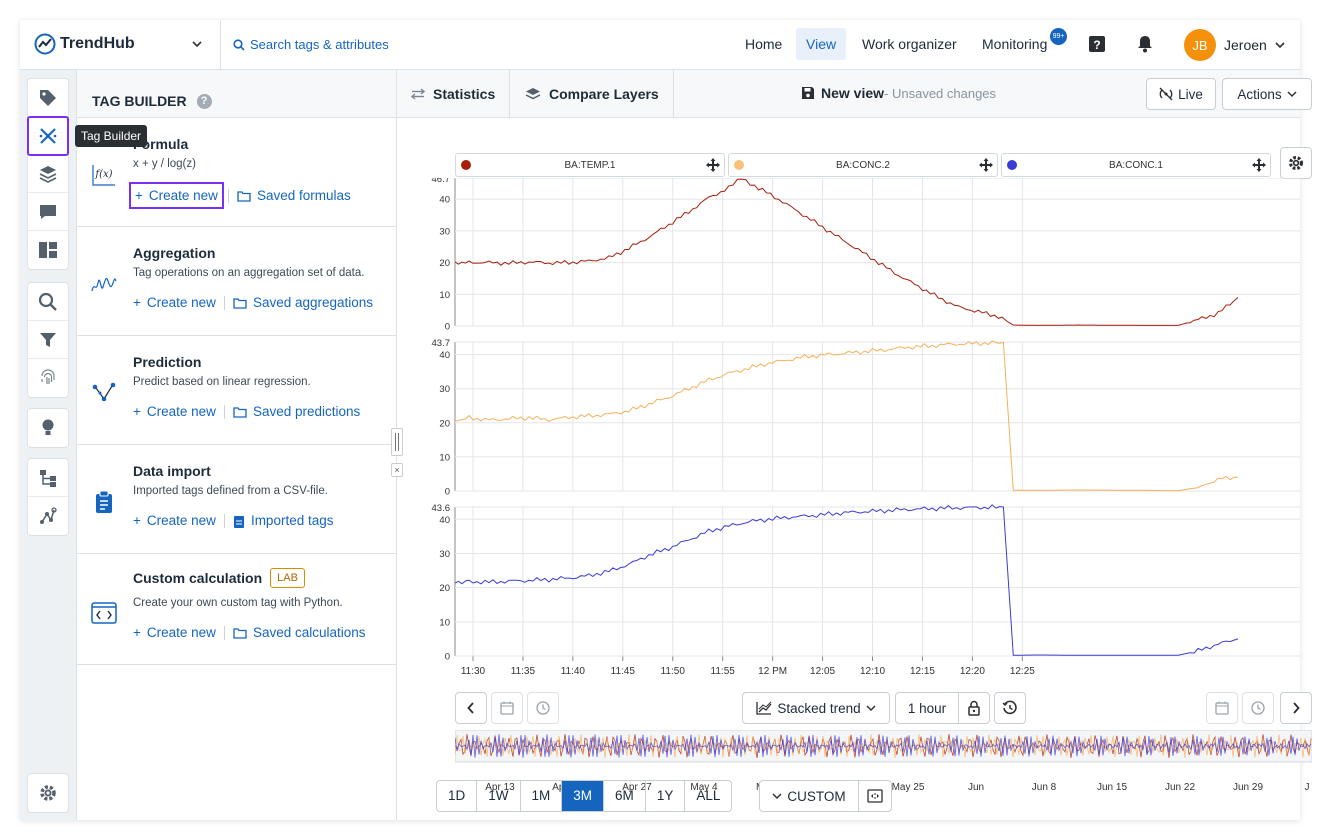 This screenshot has width=1320, height=840. I want to click on user-menu: Jeroen, so click(1254, 45).